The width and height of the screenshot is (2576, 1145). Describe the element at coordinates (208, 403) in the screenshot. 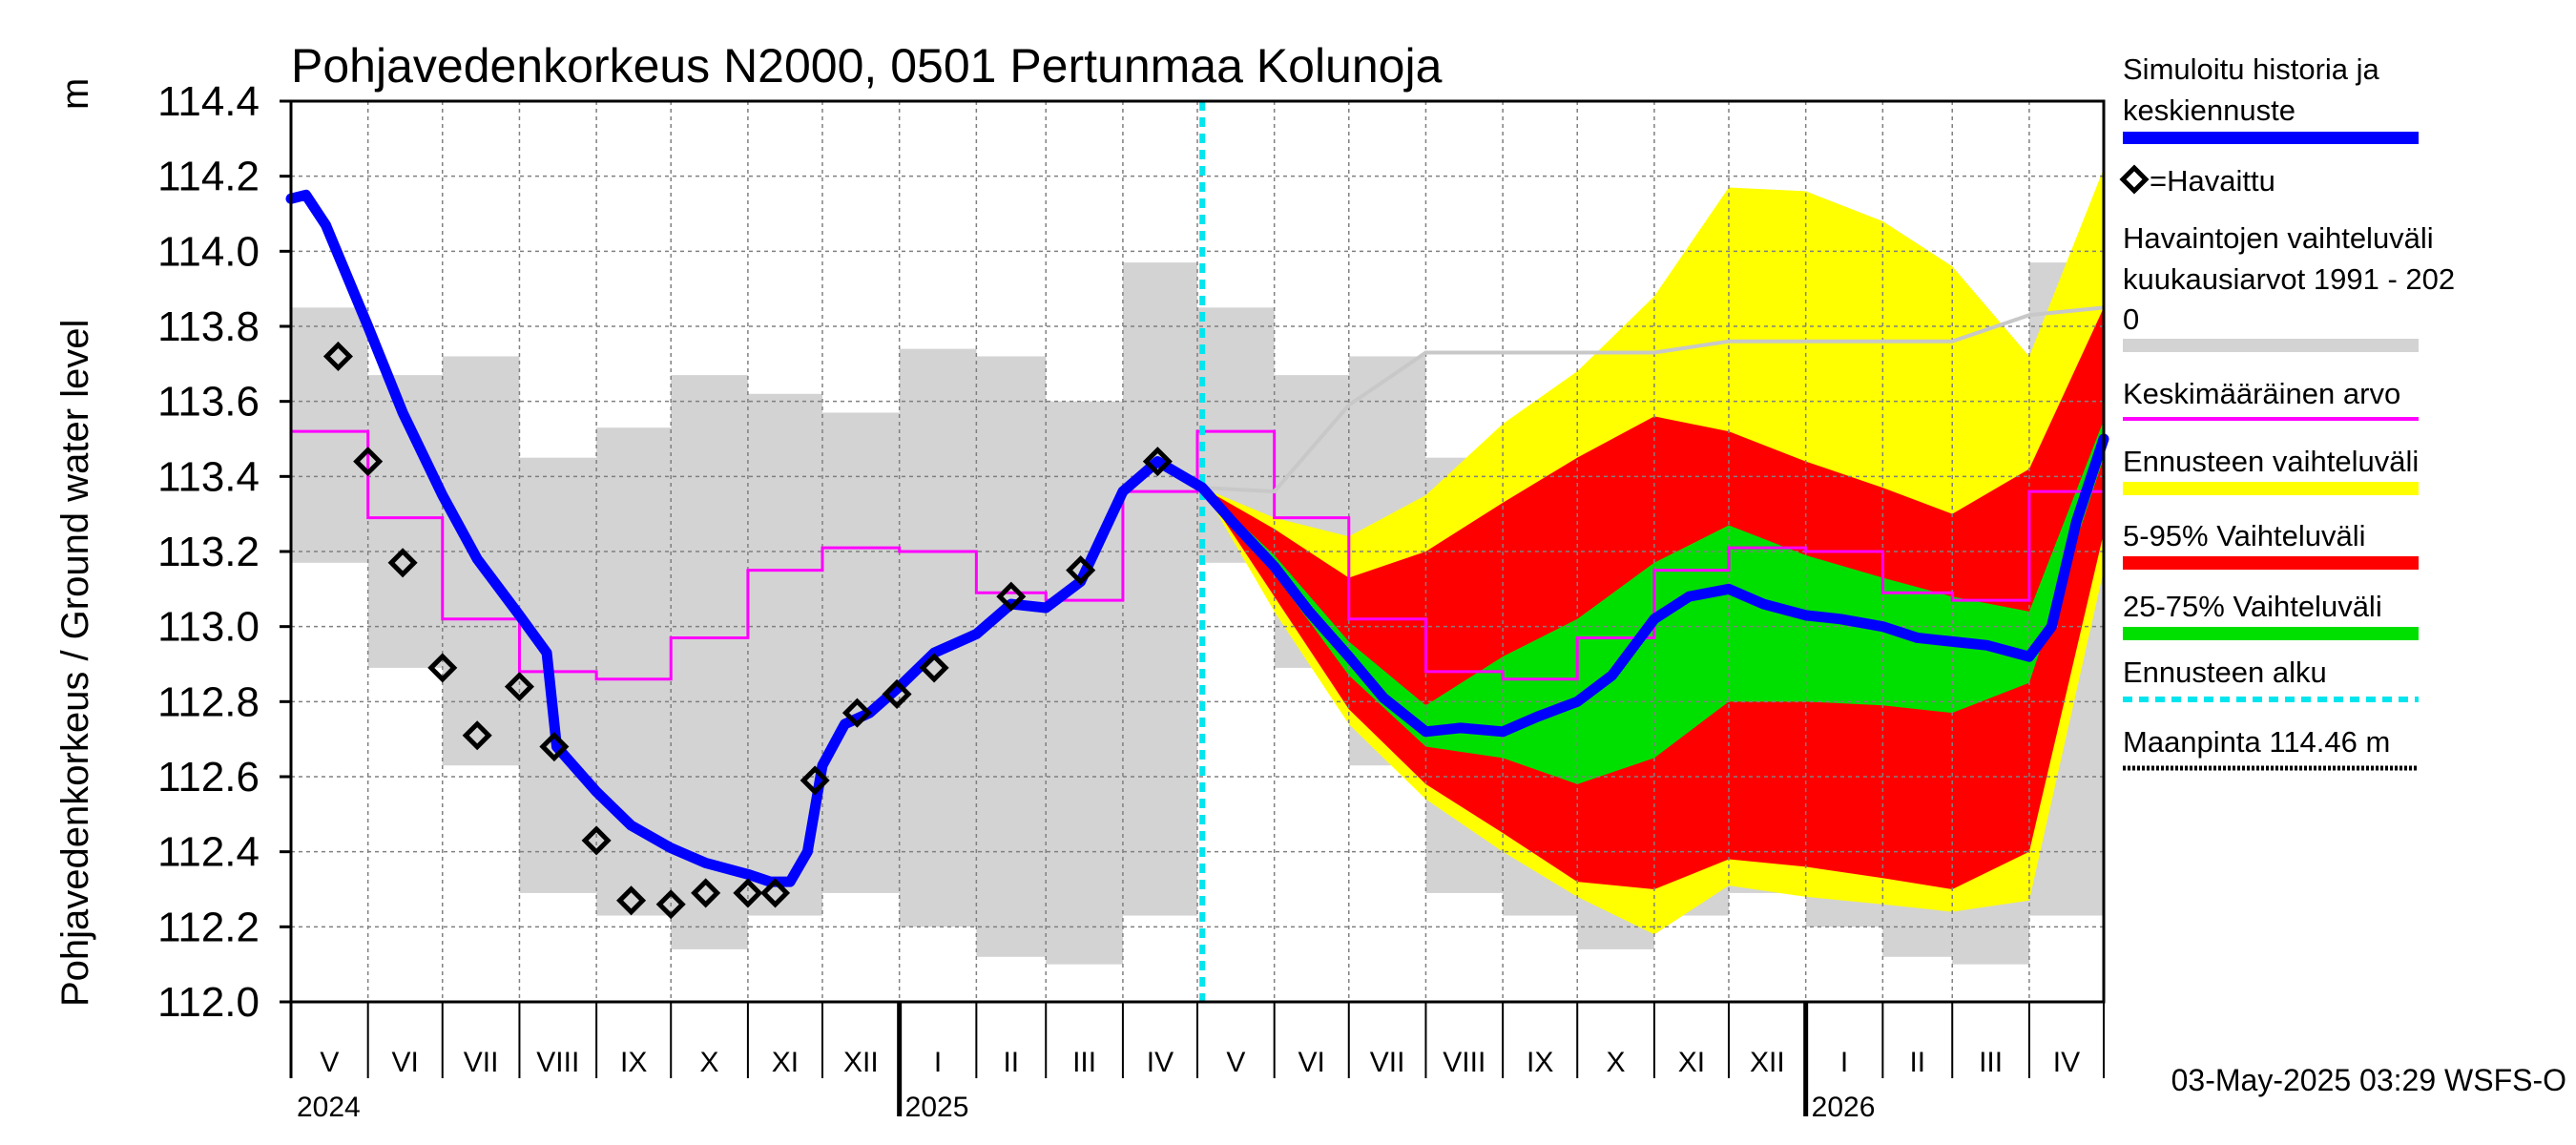

I see `y-tick-label: 113.6` at that location.